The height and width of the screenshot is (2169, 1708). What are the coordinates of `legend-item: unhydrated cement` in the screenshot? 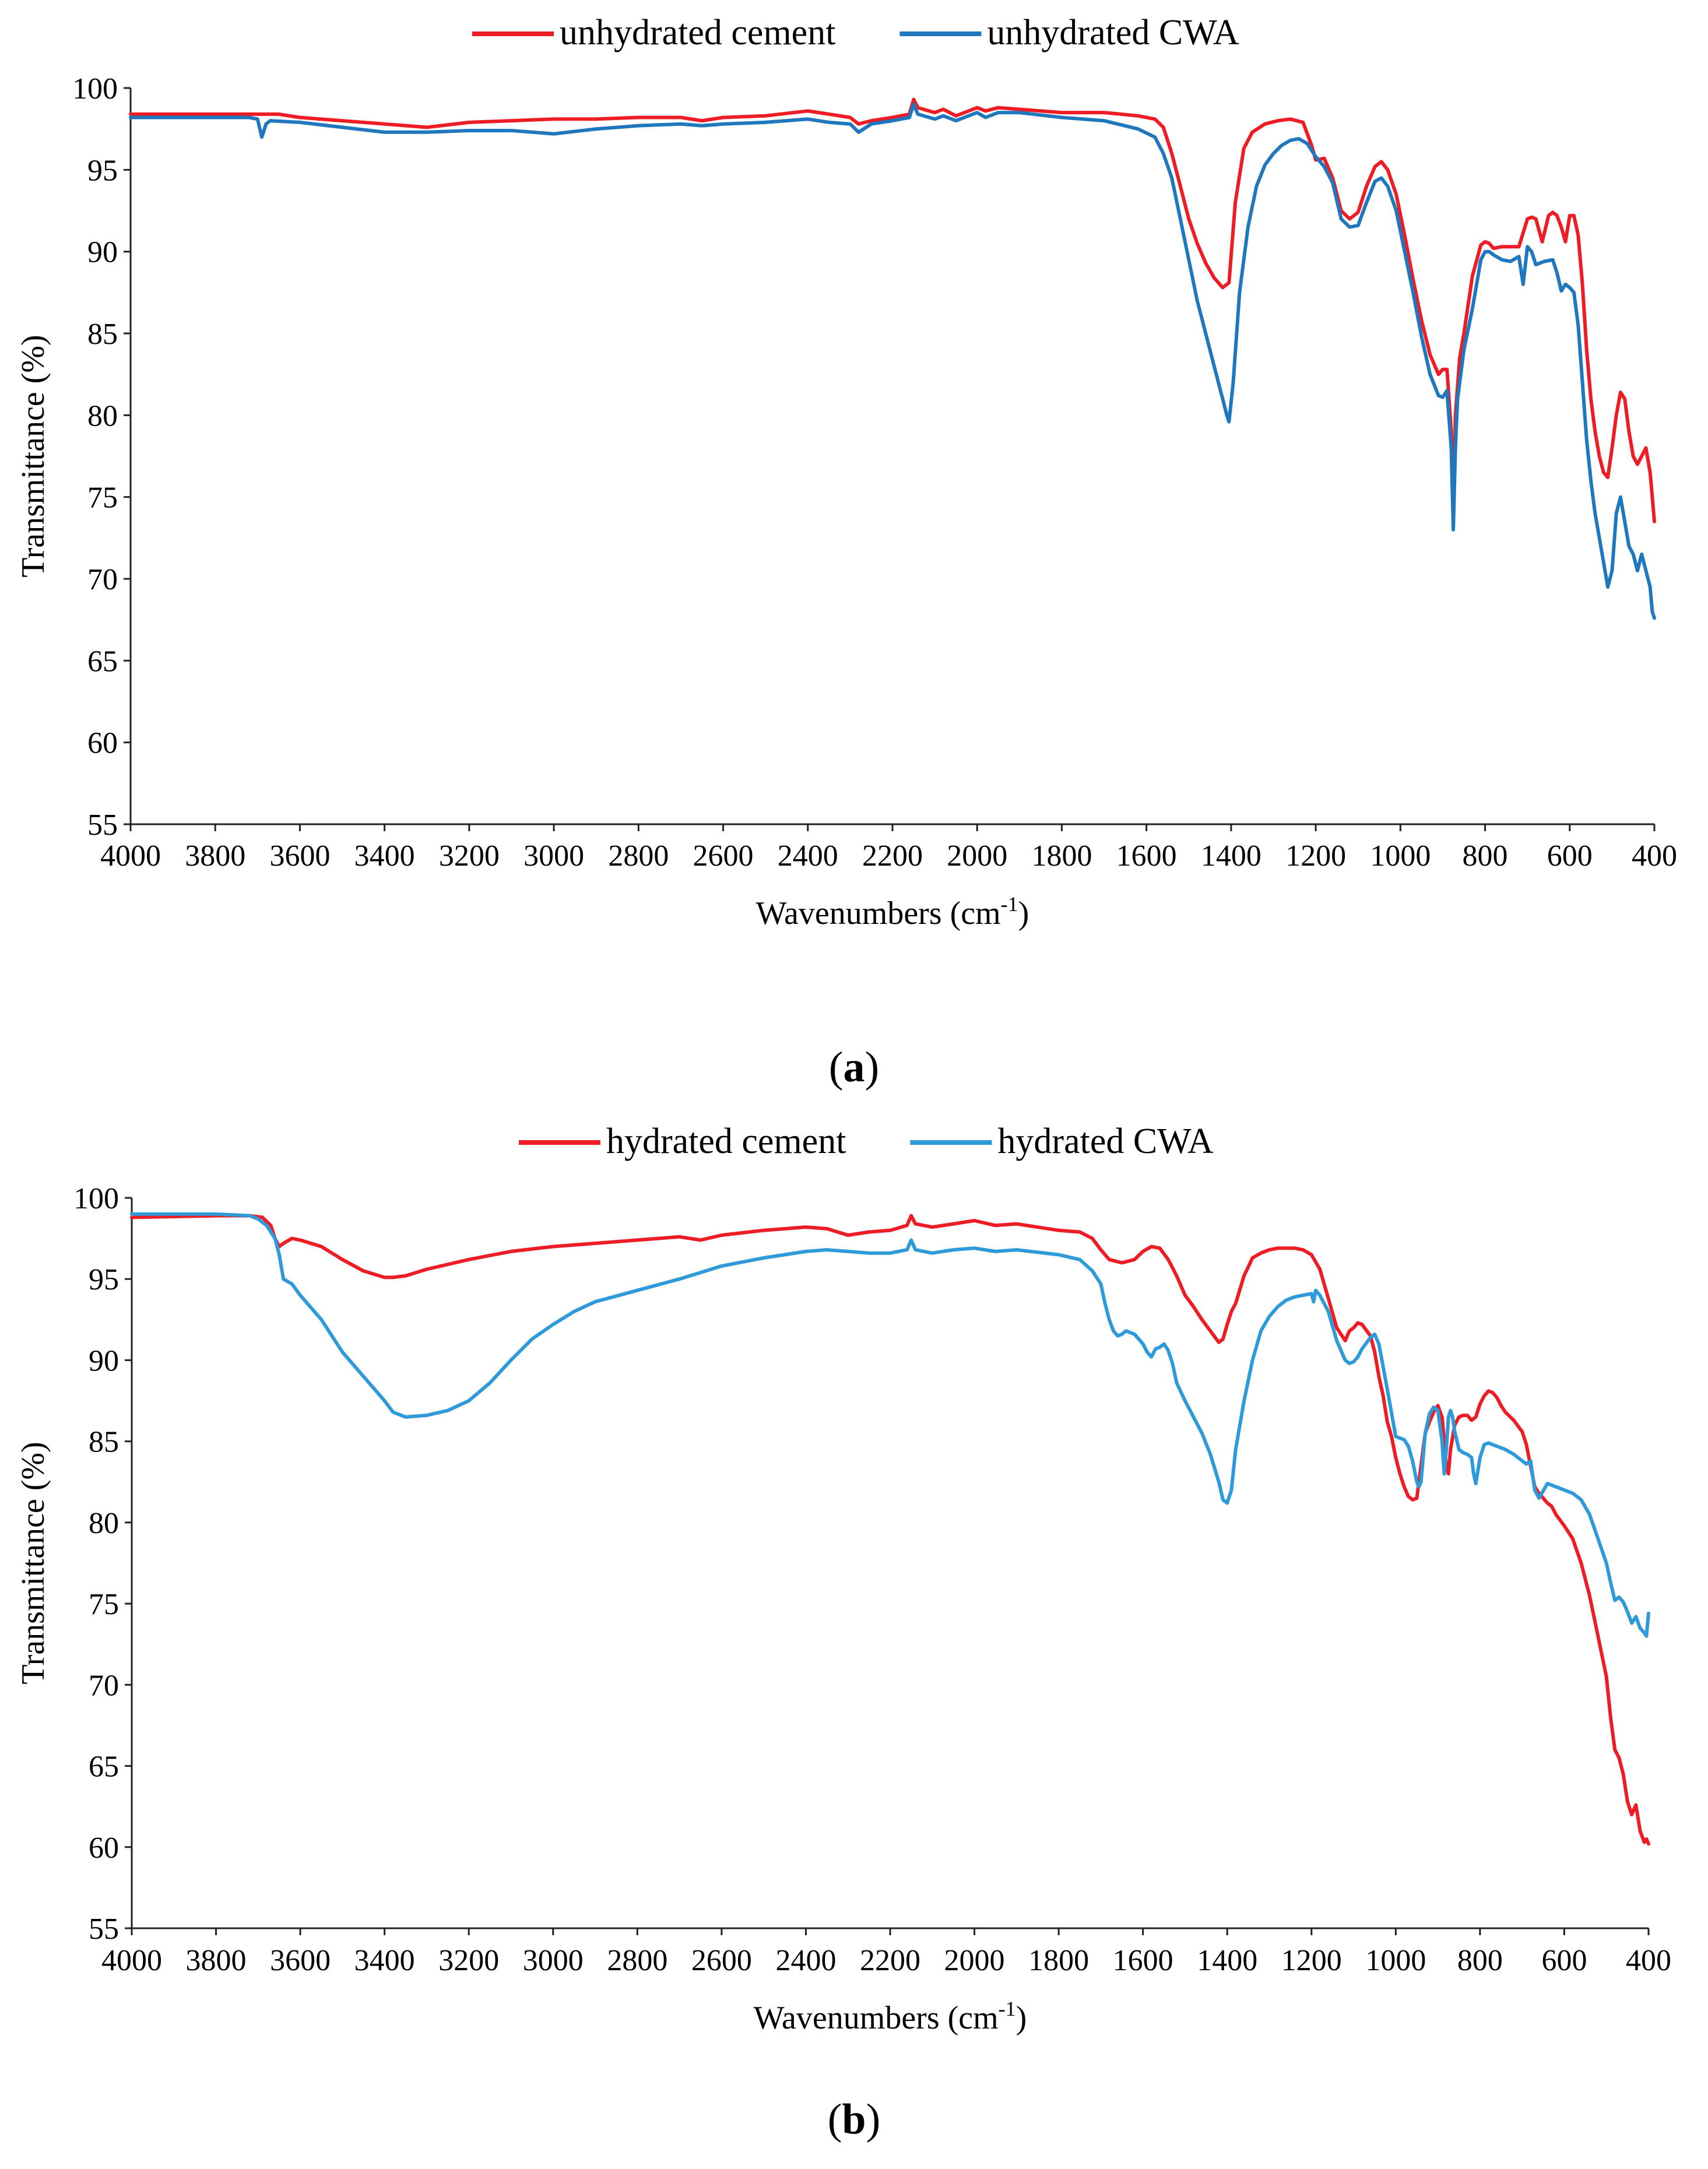 It's located at (653, 32).